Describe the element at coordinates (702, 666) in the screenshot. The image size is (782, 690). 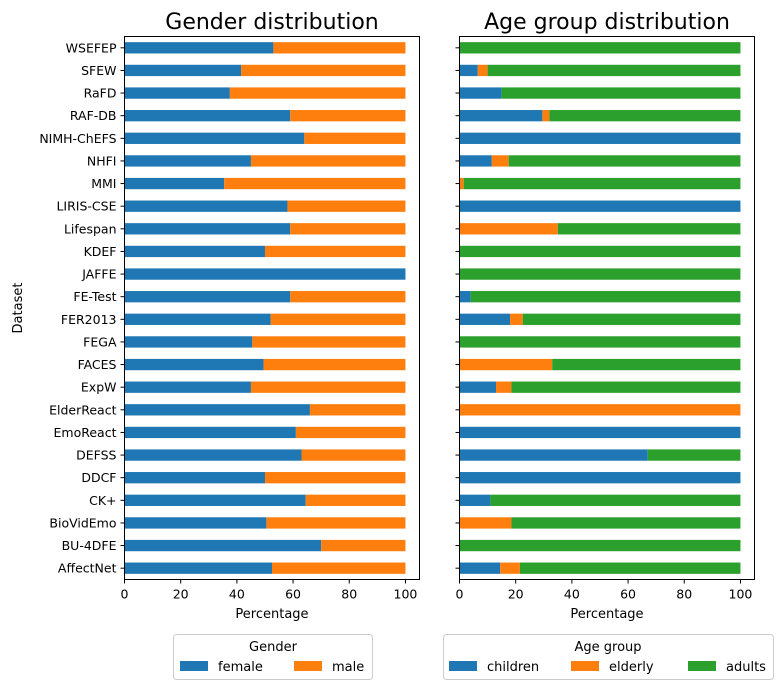
I see `legend-swatch-adults` at that location.